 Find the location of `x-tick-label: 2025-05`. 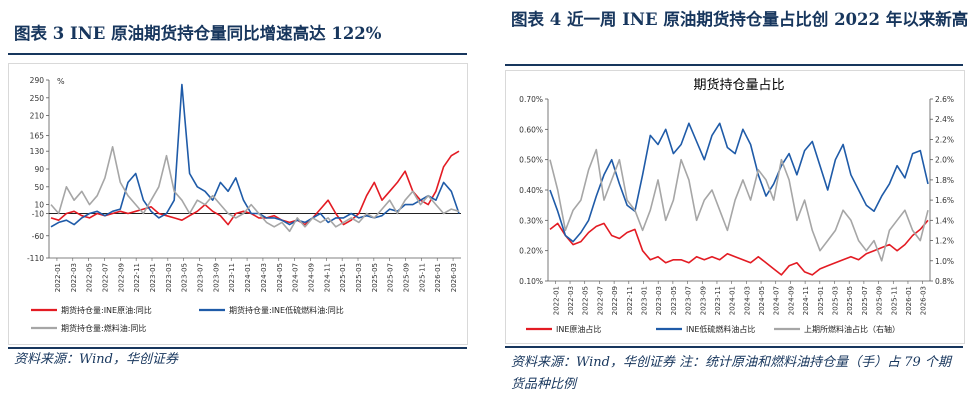

x-tick-label: 2025-05 is located at coordinates (375, 277).